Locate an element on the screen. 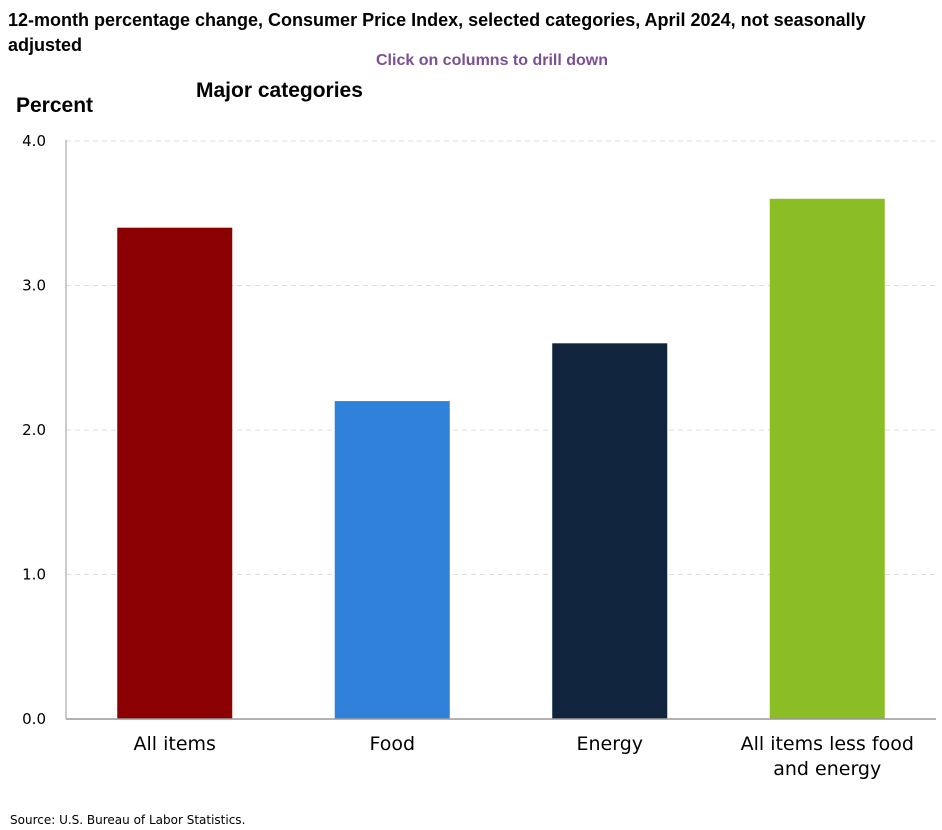 This screenshot has height=830, width=942. bar-all-items is located at coordinates (175, 473).